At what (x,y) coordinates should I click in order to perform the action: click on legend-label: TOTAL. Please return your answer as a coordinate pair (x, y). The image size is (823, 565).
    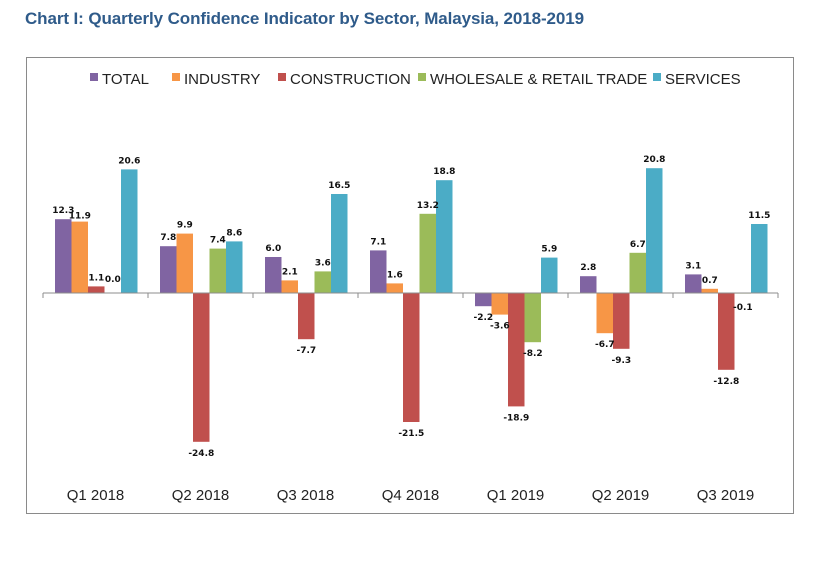
    Looking at the image, I should click on (125, 79).